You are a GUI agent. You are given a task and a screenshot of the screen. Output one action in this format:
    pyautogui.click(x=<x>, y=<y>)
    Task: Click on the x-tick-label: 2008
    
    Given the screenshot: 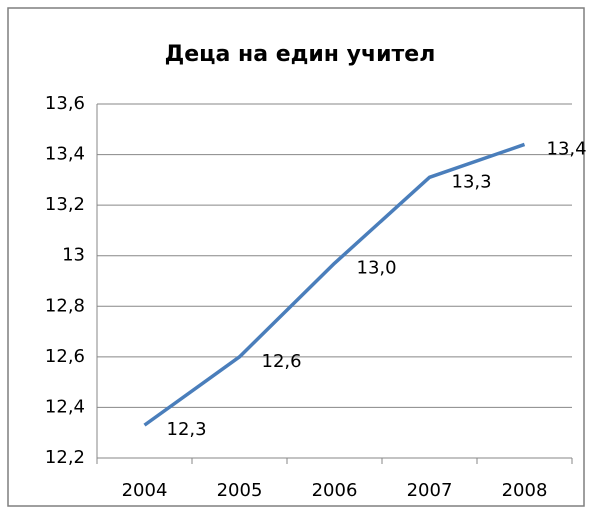 What is the action you would take?
    pyautogui.click(x=525, y=490)
    